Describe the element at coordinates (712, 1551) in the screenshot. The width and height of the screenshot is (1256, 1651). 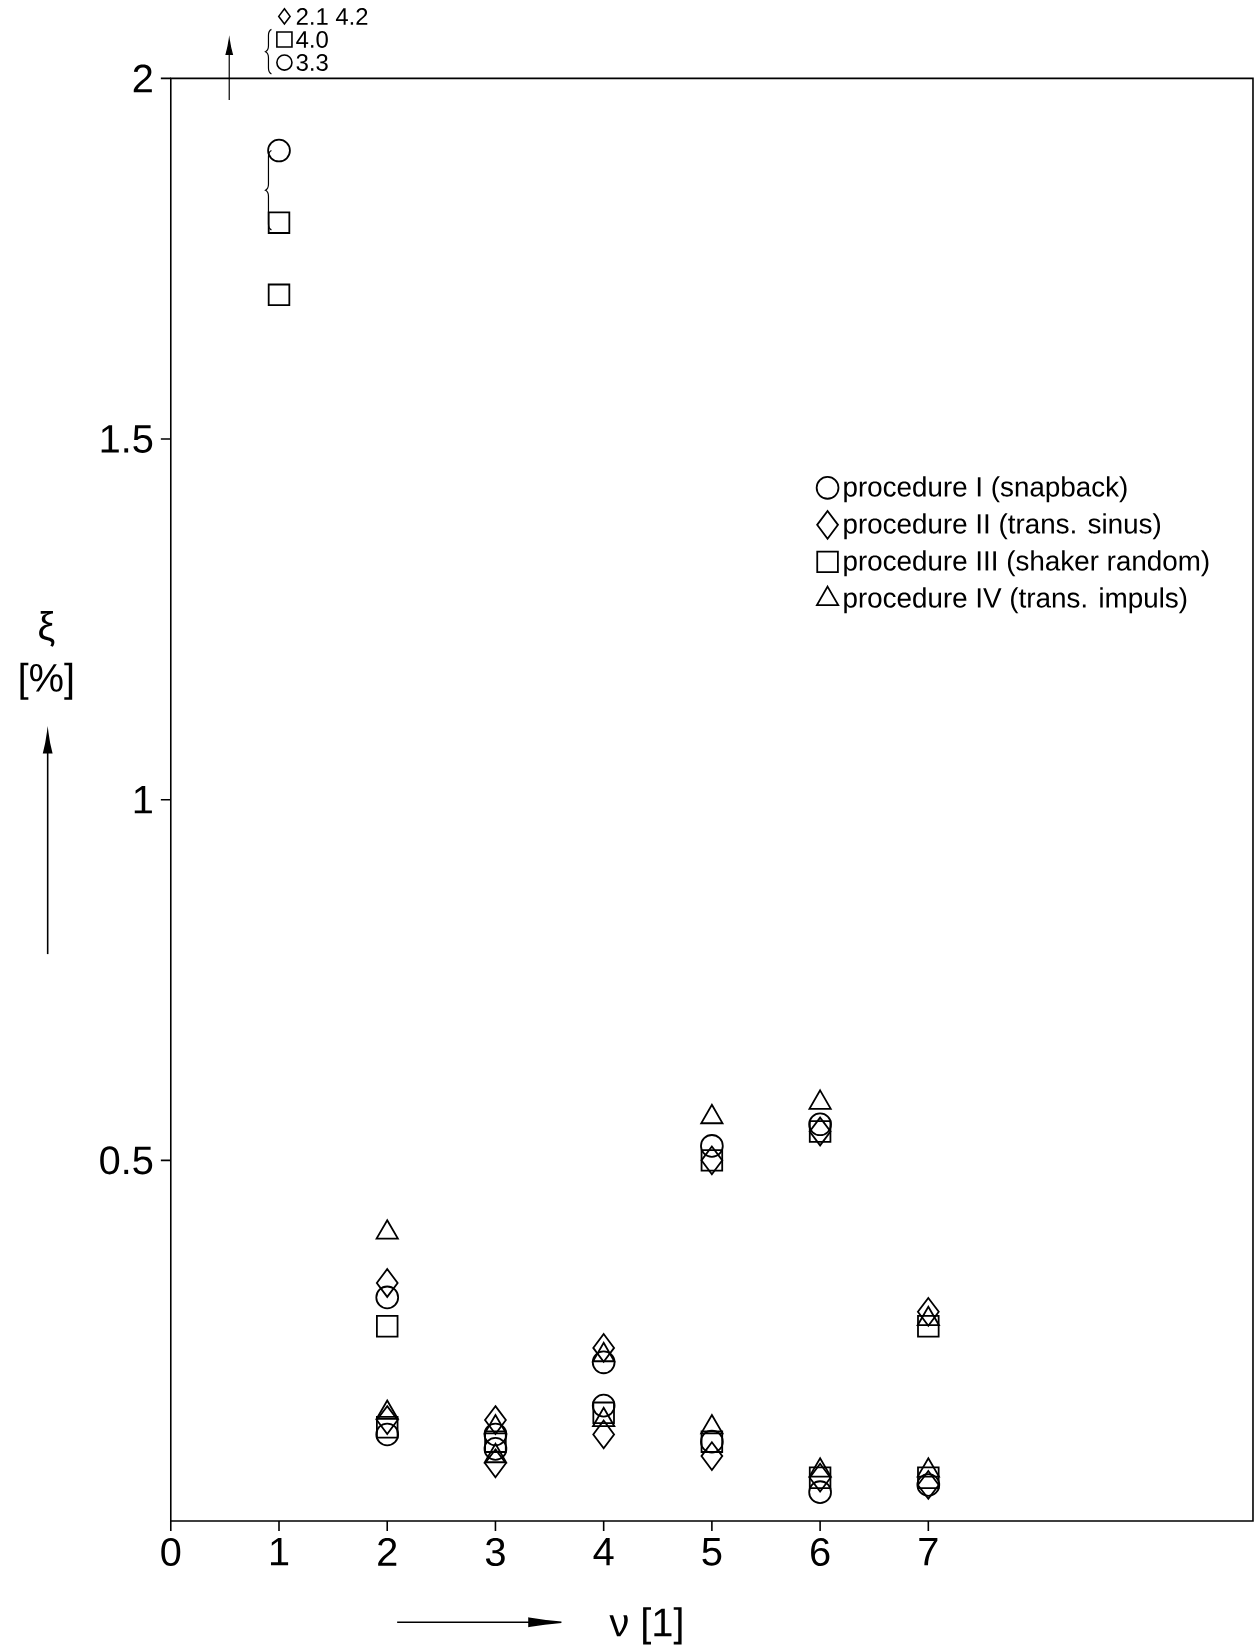
I see `x-tick-label: 5` at that location.